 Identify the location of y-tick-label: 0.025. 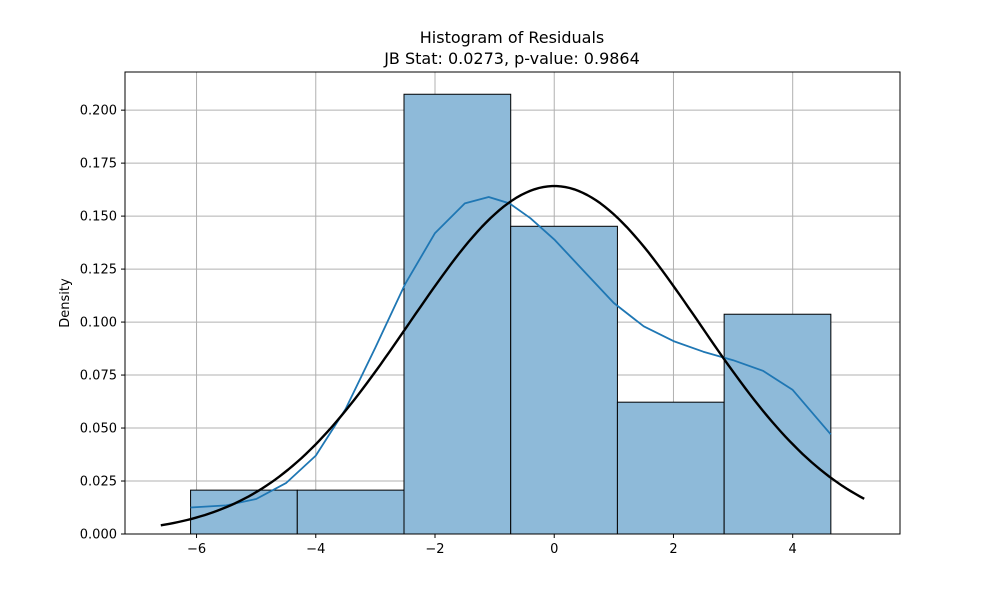
(98, 482).